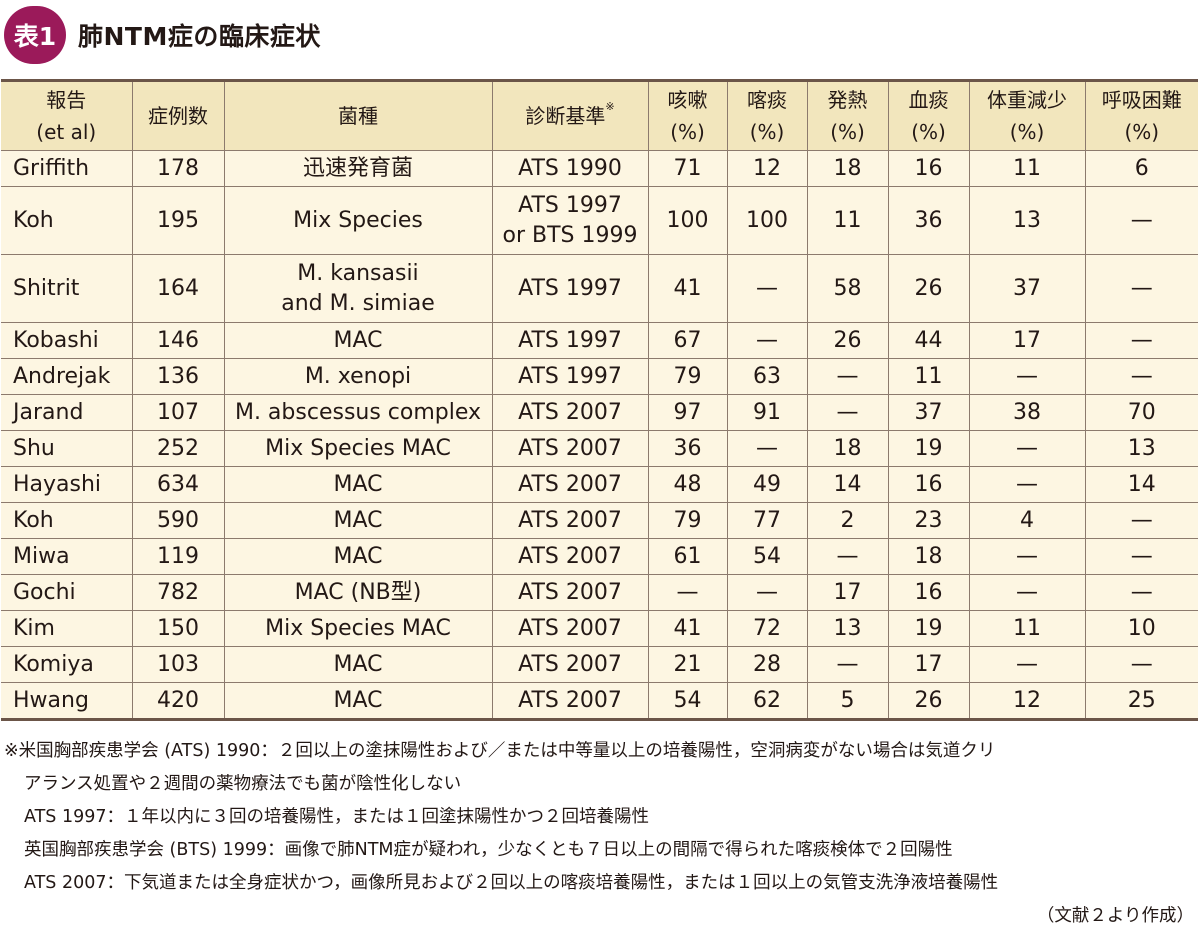 The width and height of the screenshot is (1200, 933). I want to click on column-header-unit: (et al), so click(66, 132).